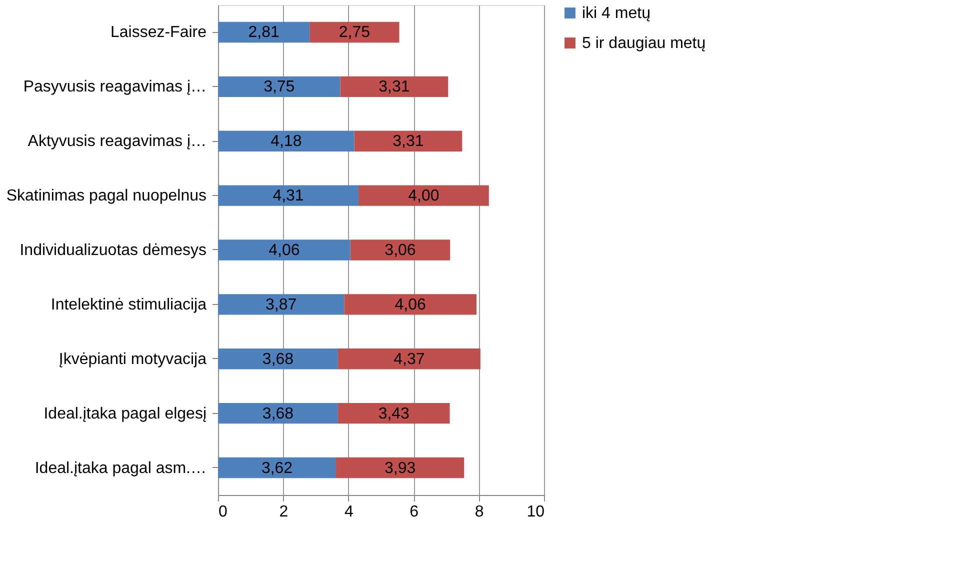 The height and width of the screenshot is (580, 959). I want to click on x-tick-label: 10, so click(535, 512).